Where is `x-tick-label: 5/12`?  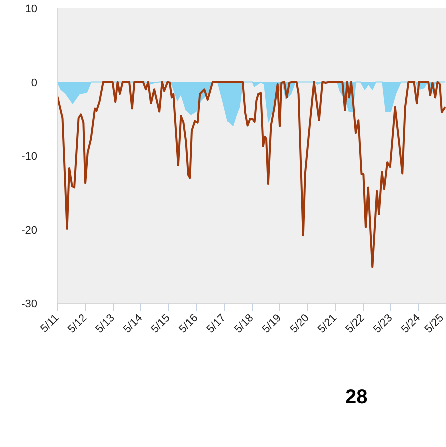
x-tick-label: 5/12 is located at coordinates (78, 324).